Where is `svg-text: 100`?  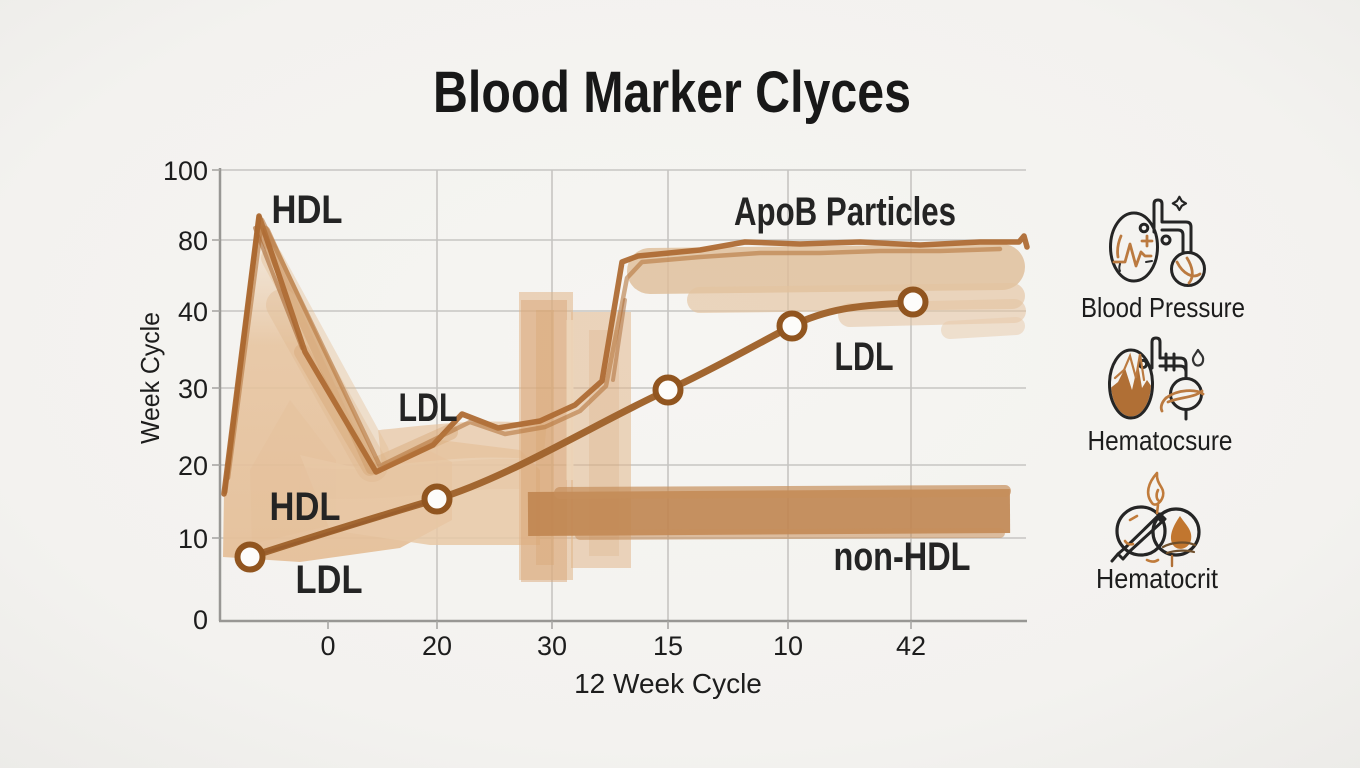
svg-text: 100 is located at coordinates (185, 171).